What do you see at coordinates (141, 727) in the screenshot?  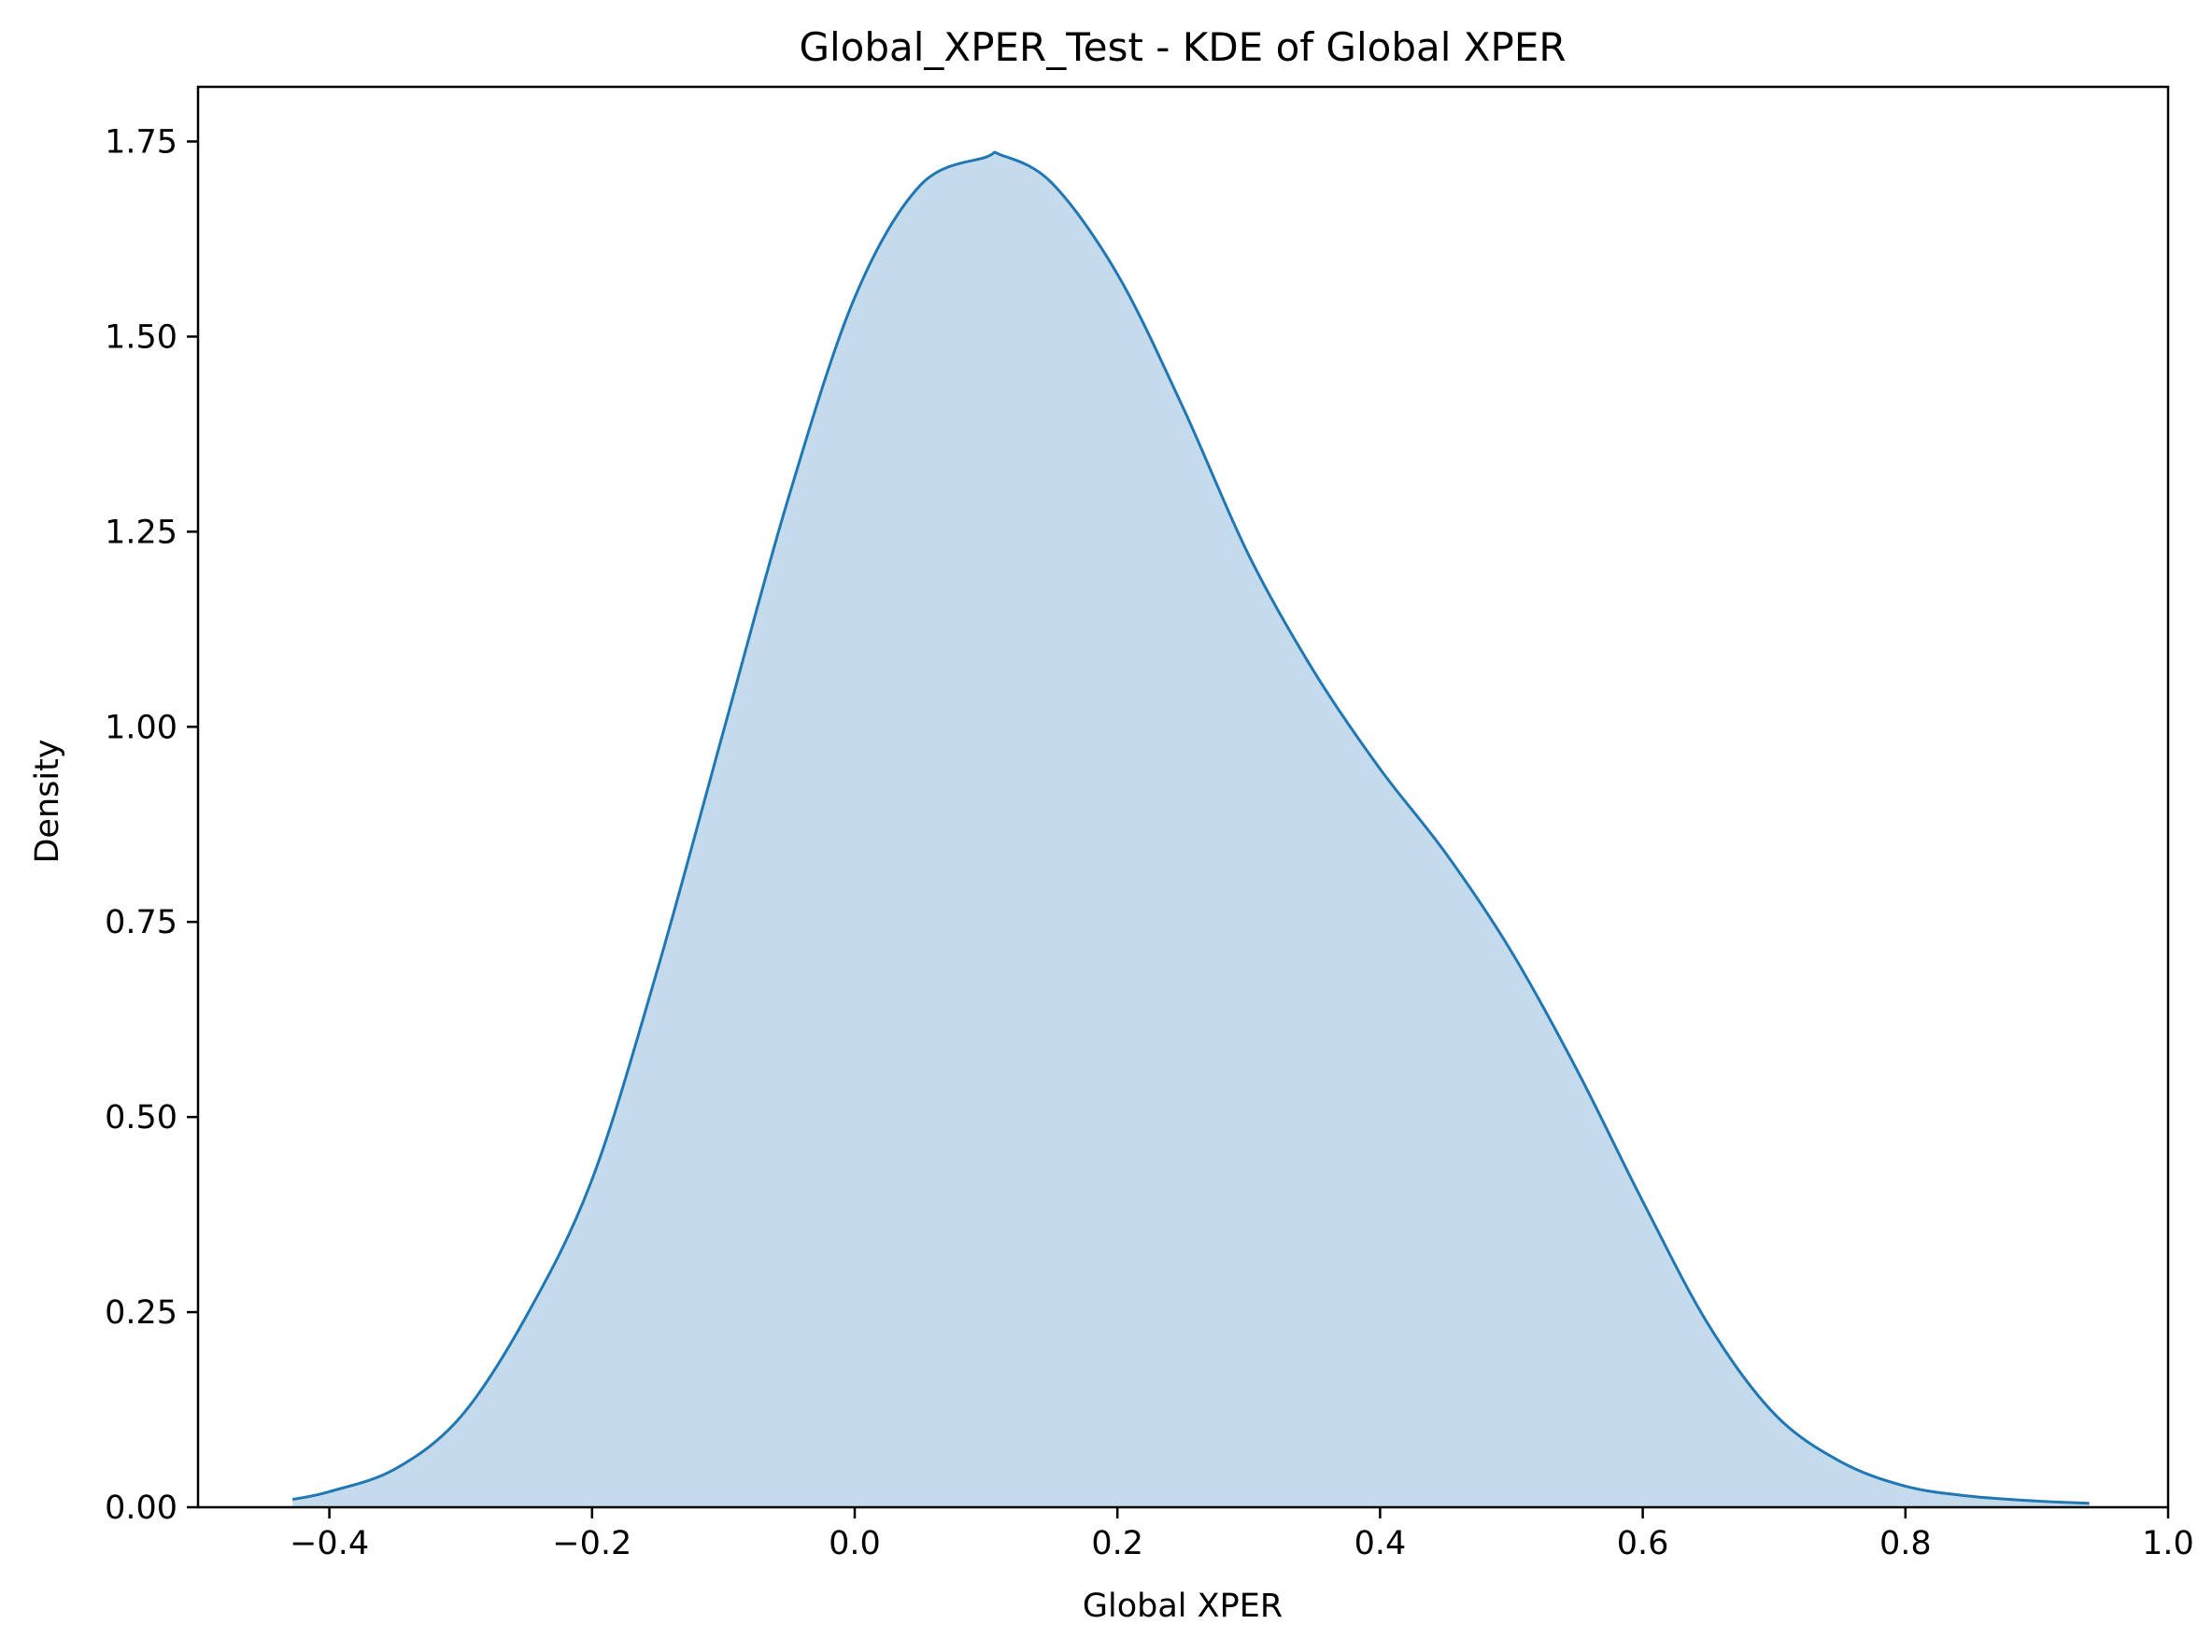 I see `y-tick-label: 1.00` at bounding box center [141, 727].